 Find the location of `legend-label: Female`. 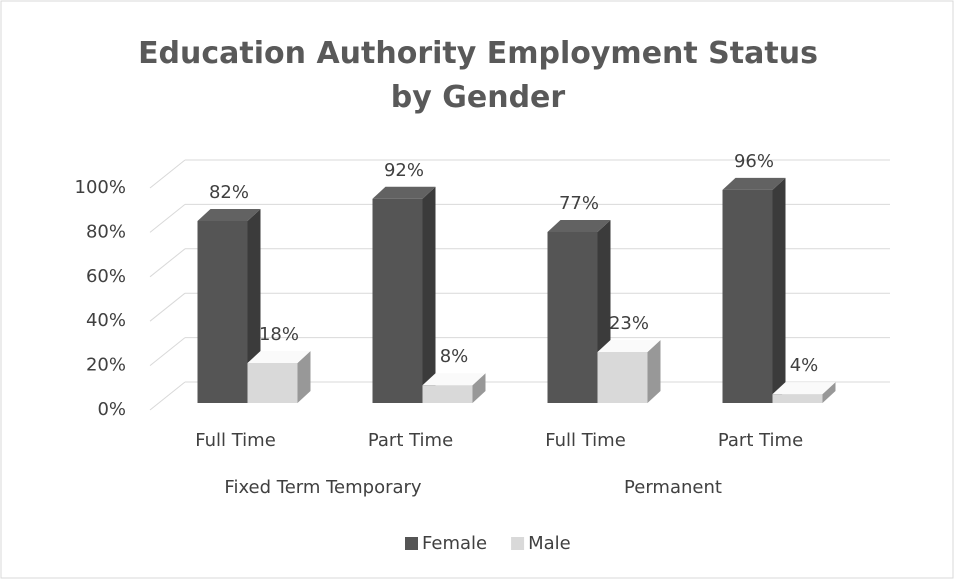

legend-label: Female is located at coordinates (454, 543).